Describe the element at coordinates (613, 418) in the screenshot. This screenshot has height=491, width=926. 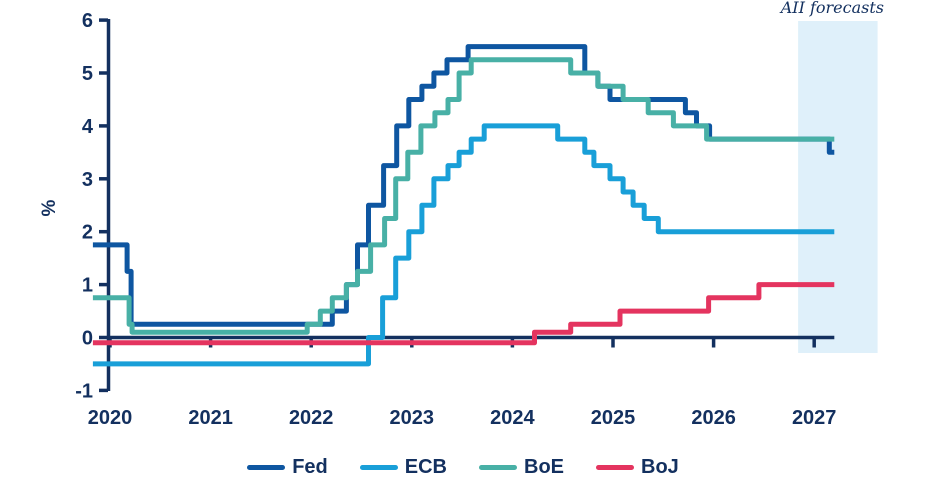
I see `x-tick-label: 2025` at that location.